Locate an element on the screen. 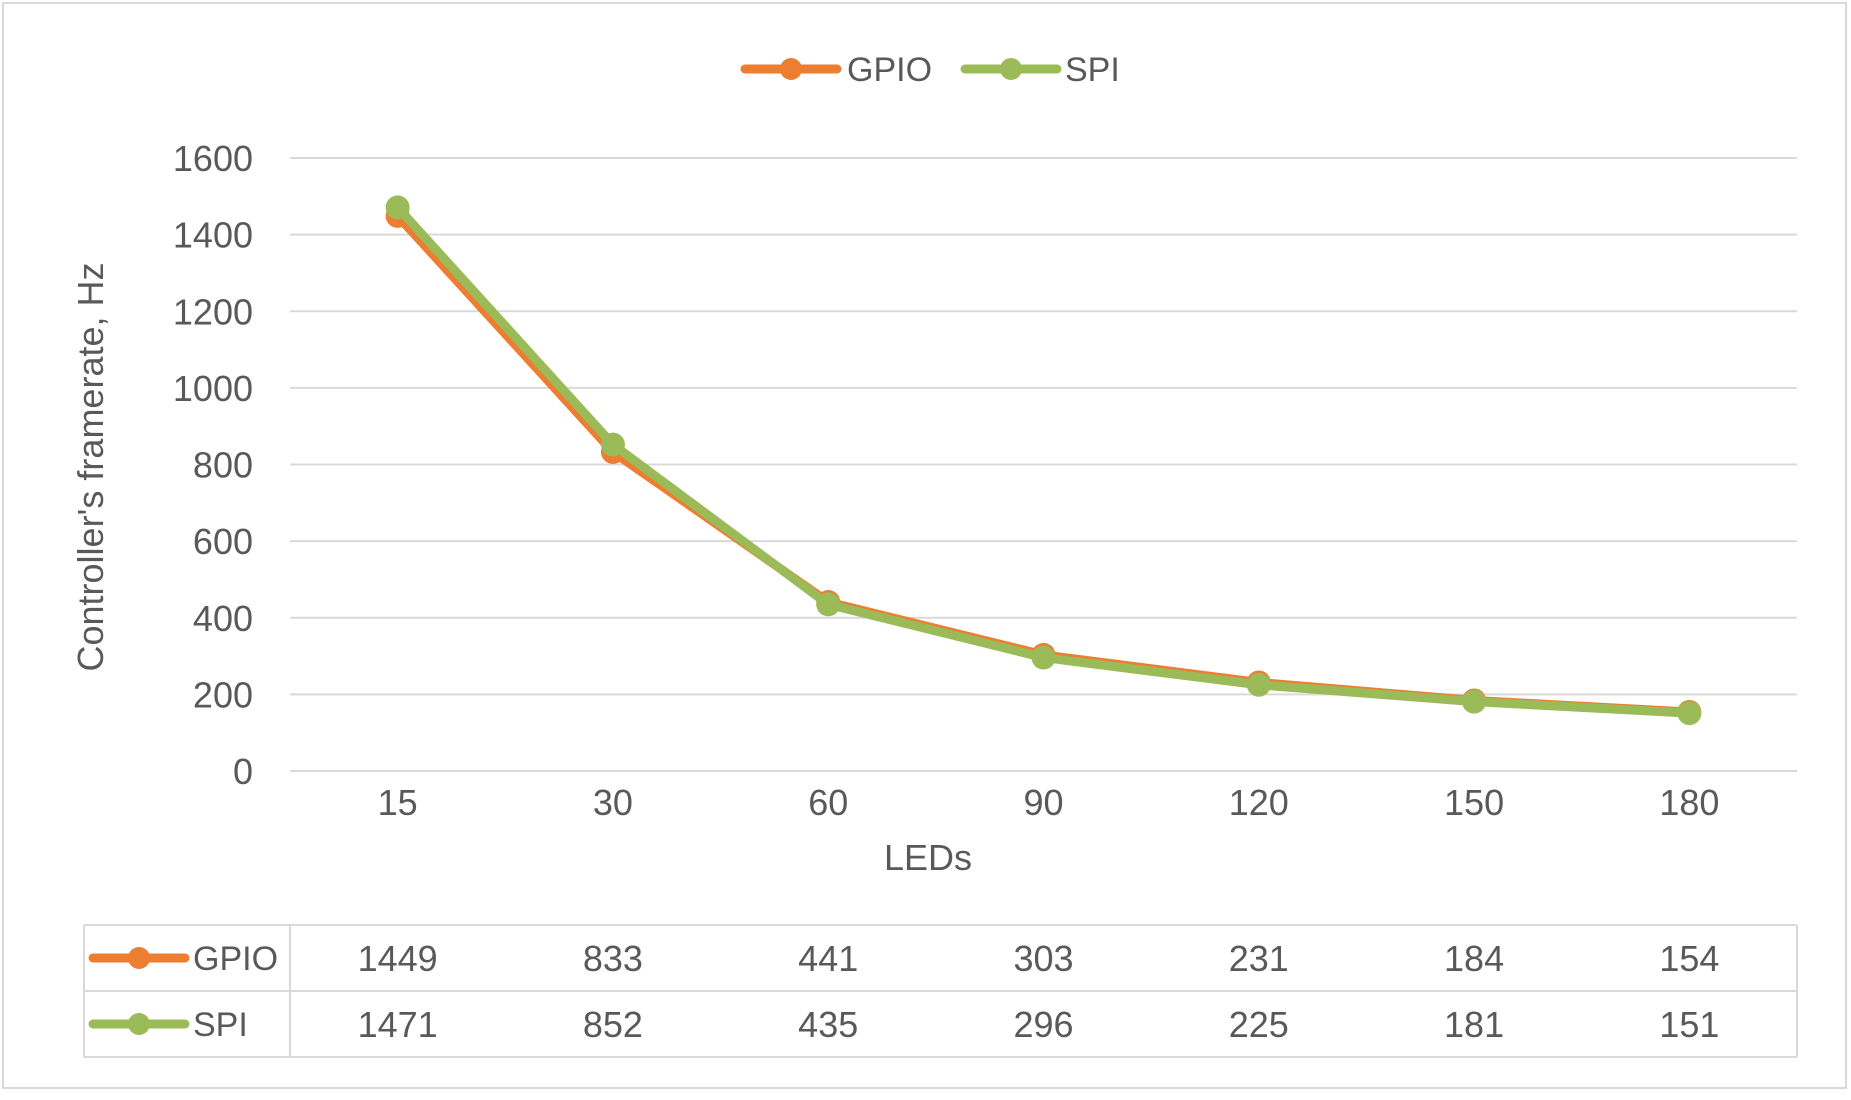 The image size is (1851, 1100). legend-label: SPI is located at coordinates (1092, 70).